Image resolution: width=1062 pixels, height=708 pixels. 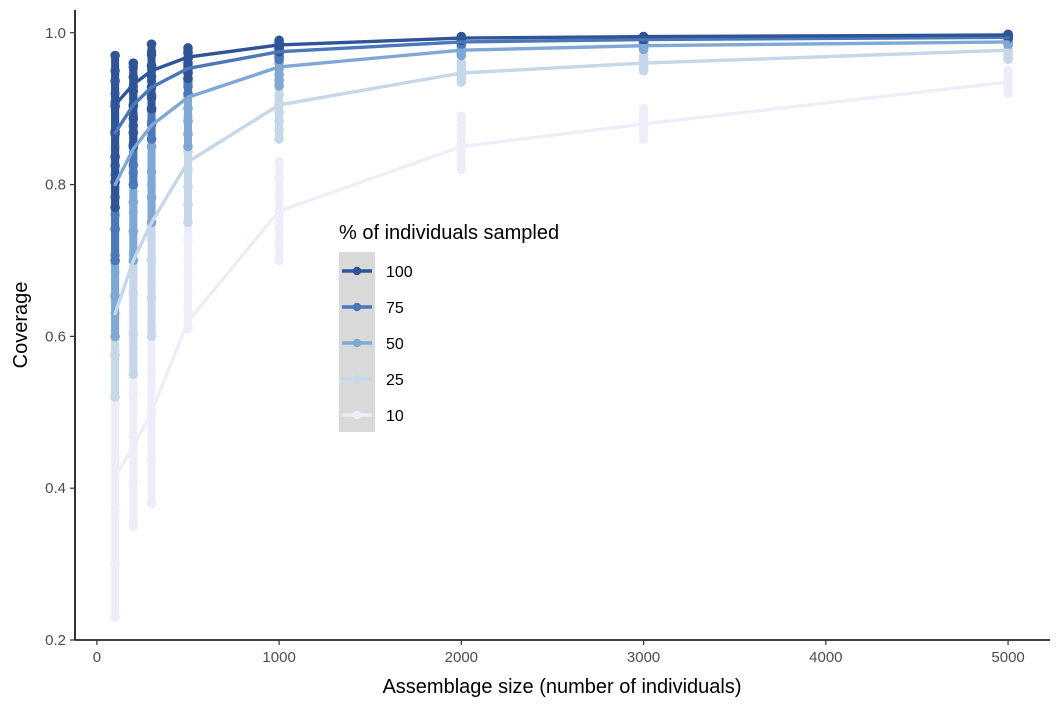 What do you see at coordinates (55, 336) in the screenshot?
I see `y-tick-label: 0.6` at bounding box center [55, 336].